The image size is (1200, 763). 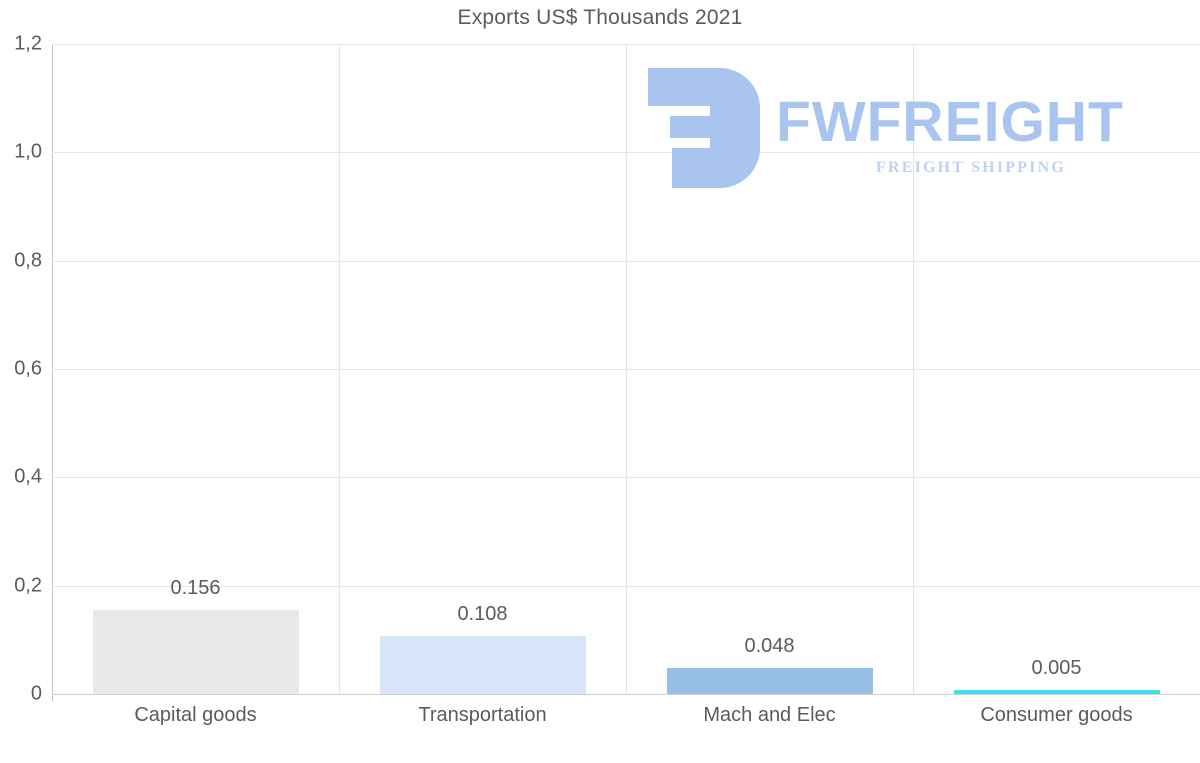 I want to click on x-axis-category-label: Mach and Elec, so click(x=769, y=715).